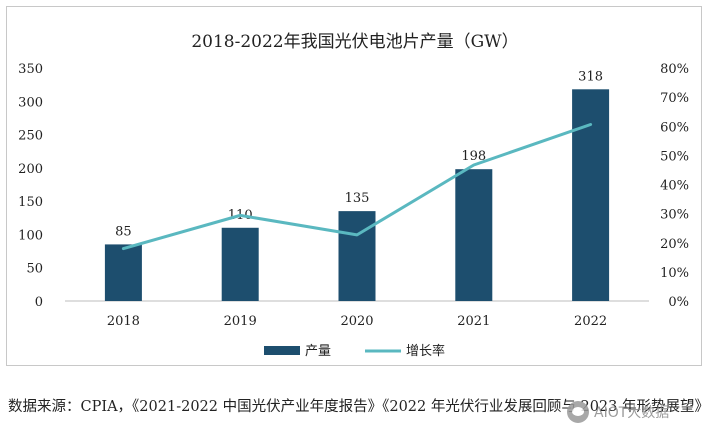 The height and width of the screenshot is (448, 712). I want to click on bar-data-label: 318, so click(590, 76).